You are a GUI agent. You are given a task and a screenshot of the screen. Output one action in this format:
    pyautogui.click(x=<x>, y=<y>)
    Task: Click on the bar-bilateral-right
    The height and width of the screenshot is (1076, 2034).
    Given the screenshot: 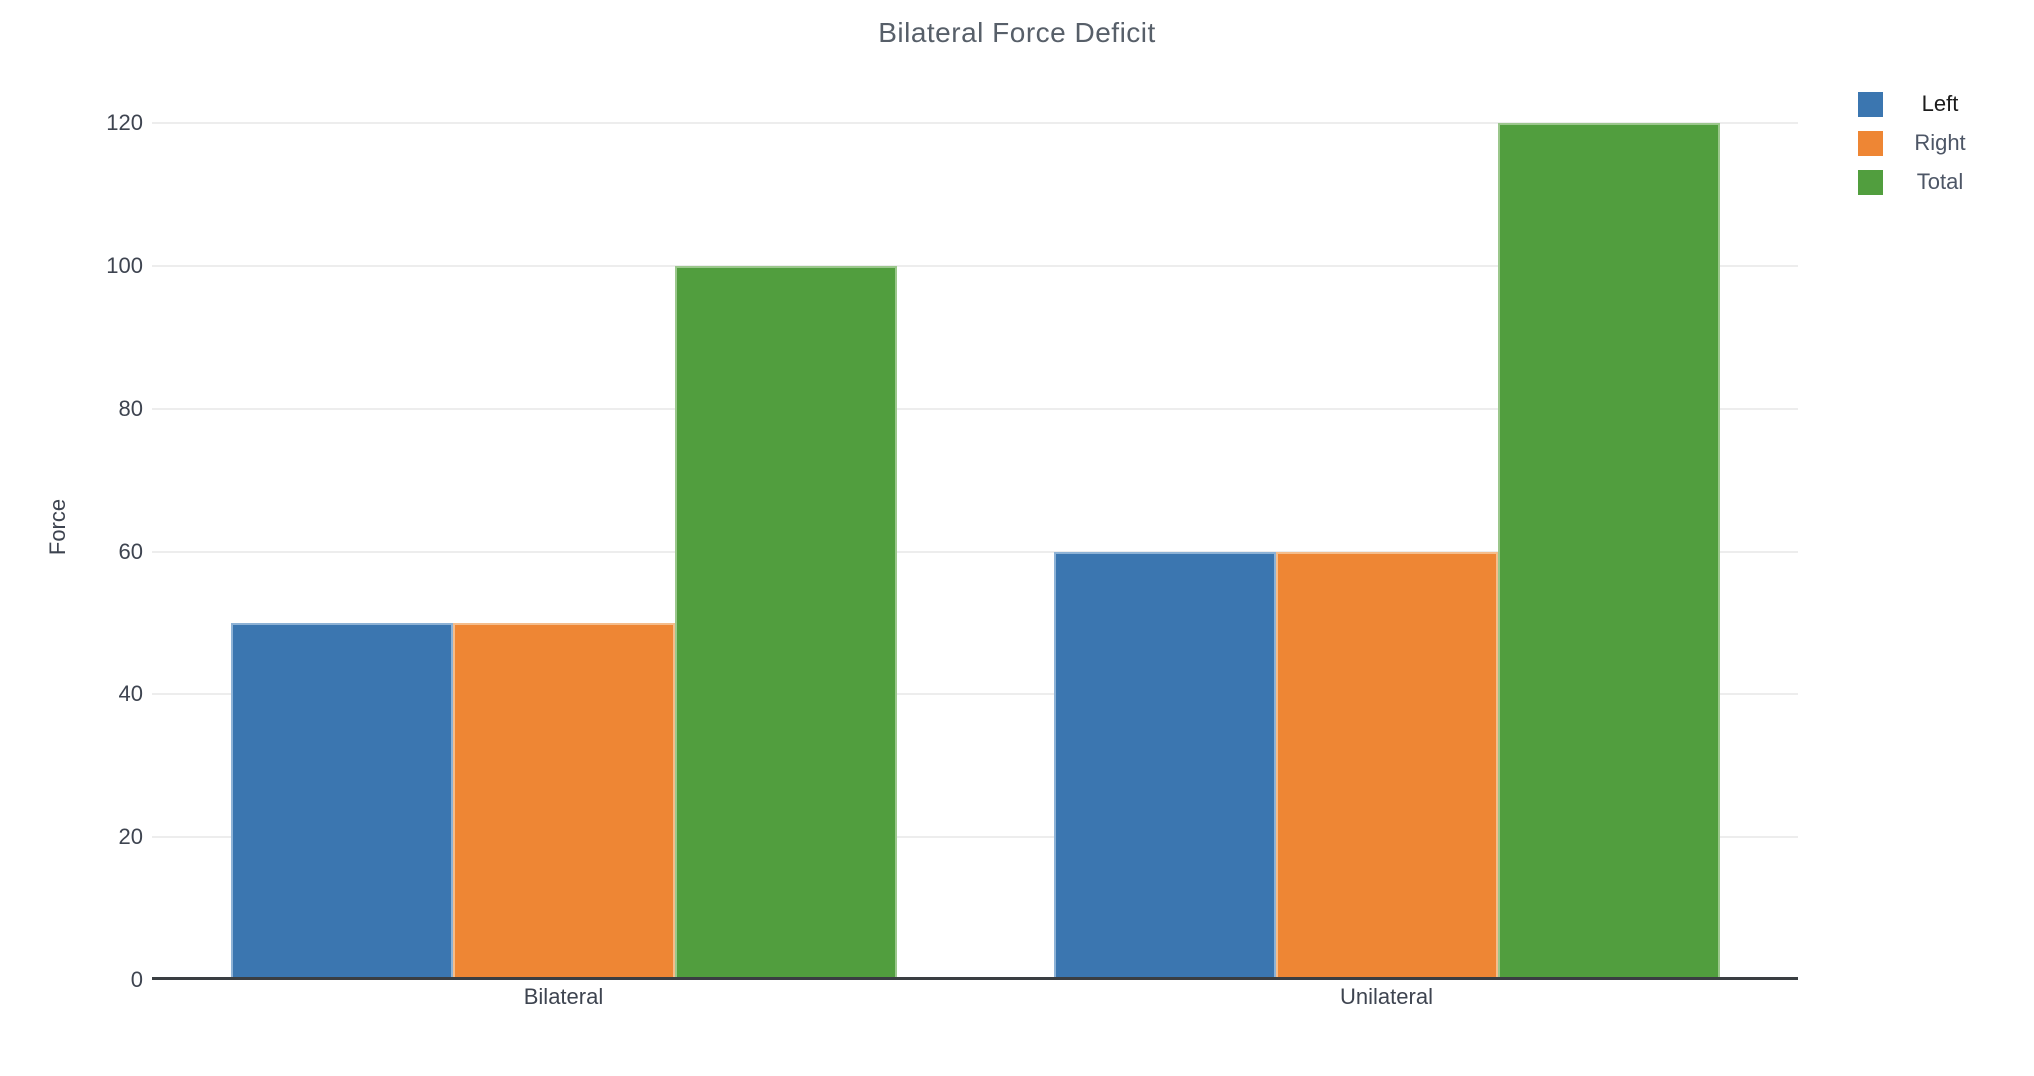 What is the action you would take?
    pyautogui.click(x=563, y=801)
    